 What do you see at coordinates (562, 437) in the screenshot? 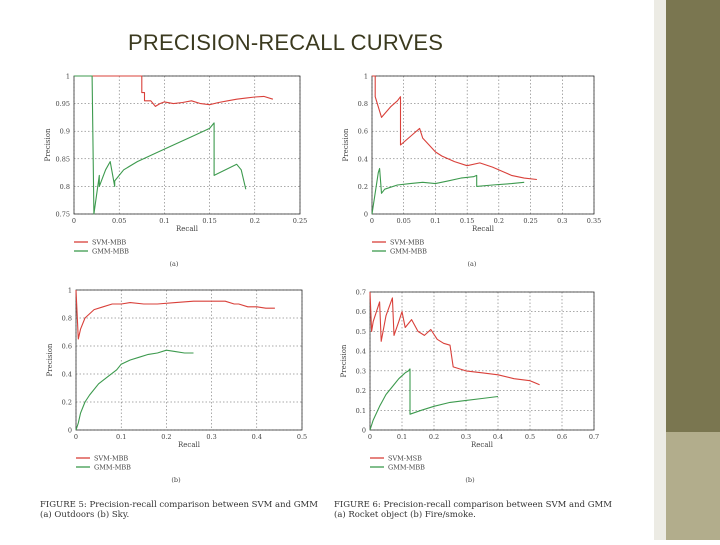
I see `x-tick-label: 0.6` at bounding box center [562, 437].